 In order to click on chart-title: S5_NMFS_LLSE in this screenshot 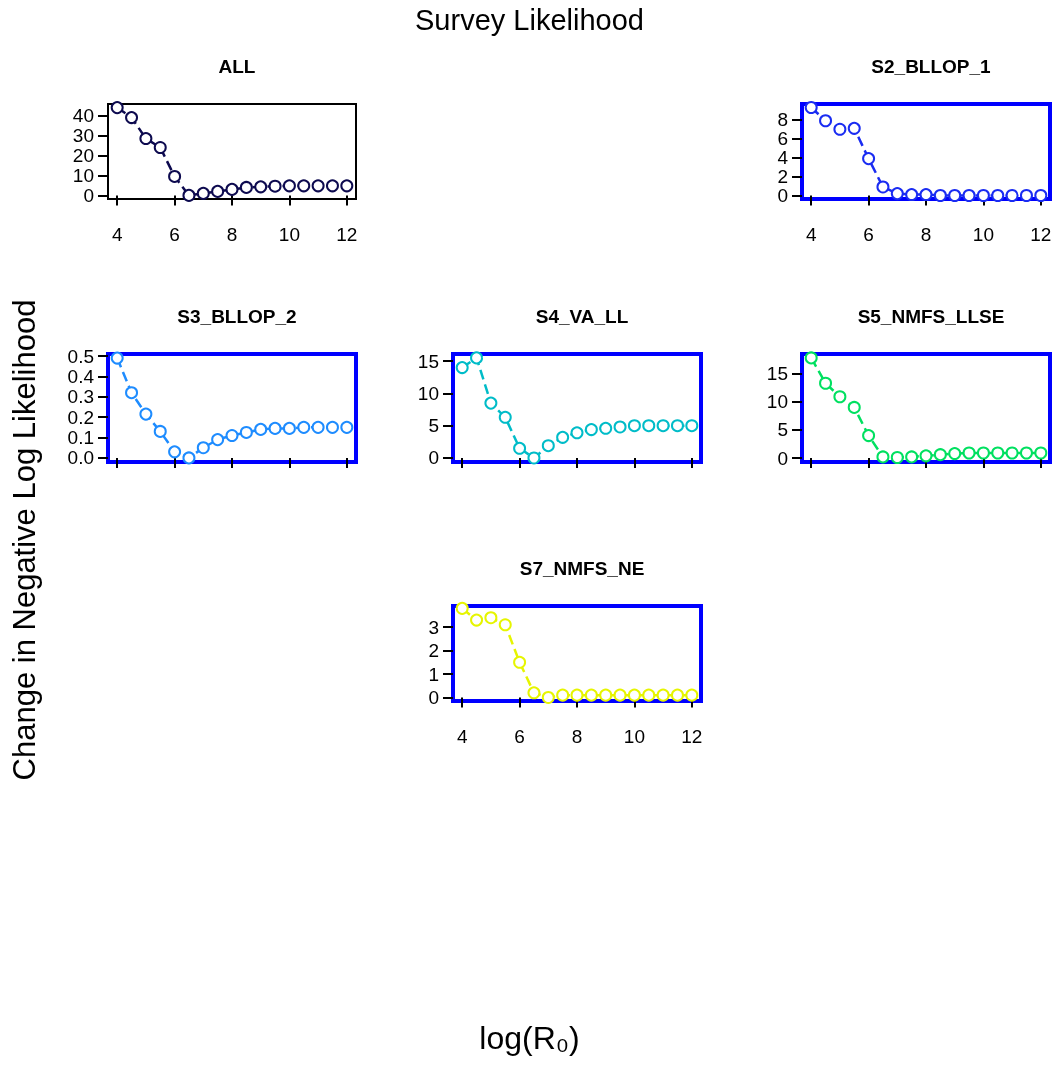, I will do `click(931, 316)`.